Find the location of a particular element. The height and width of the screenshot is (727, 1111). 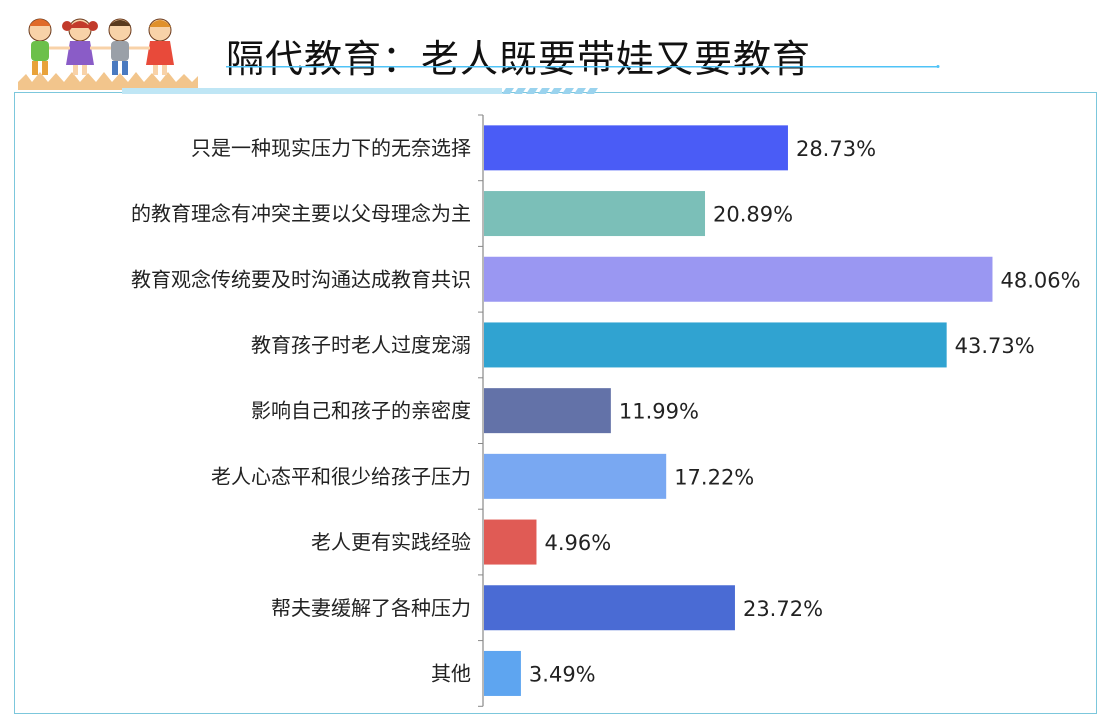

value-label: 23.72% is located at coordinates (783, 609).